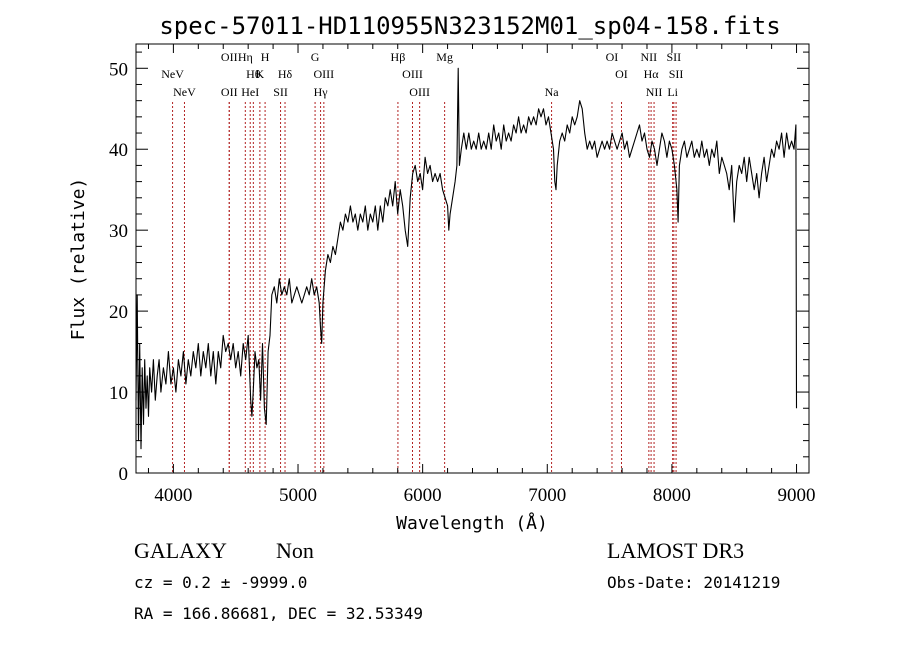 The image size is (900, 649). Describe the element at coordinates (250, 92) in the screenshot. I see `line-marker-label: HeI` at that location.